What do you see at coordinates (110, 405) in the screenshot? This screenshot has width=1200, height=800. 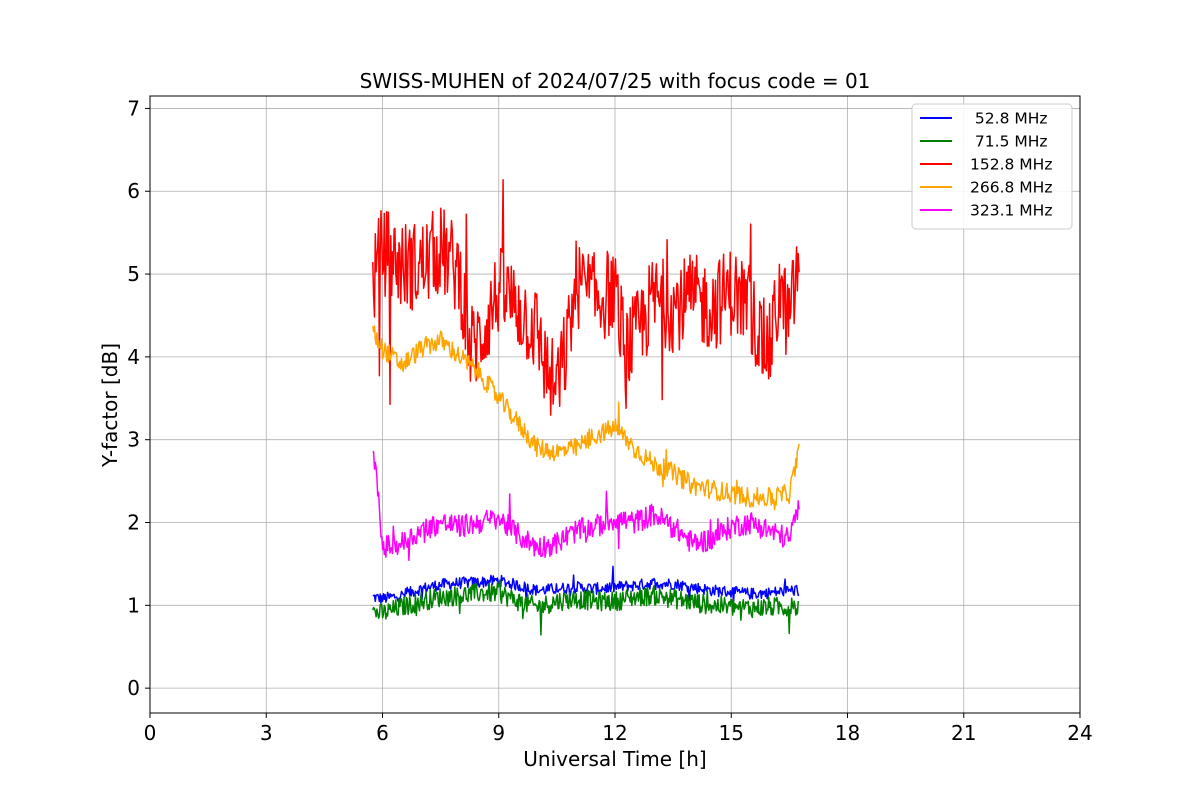 I see `y-axis-label: Y-factor [dB]` at bounding box center [110, 405].